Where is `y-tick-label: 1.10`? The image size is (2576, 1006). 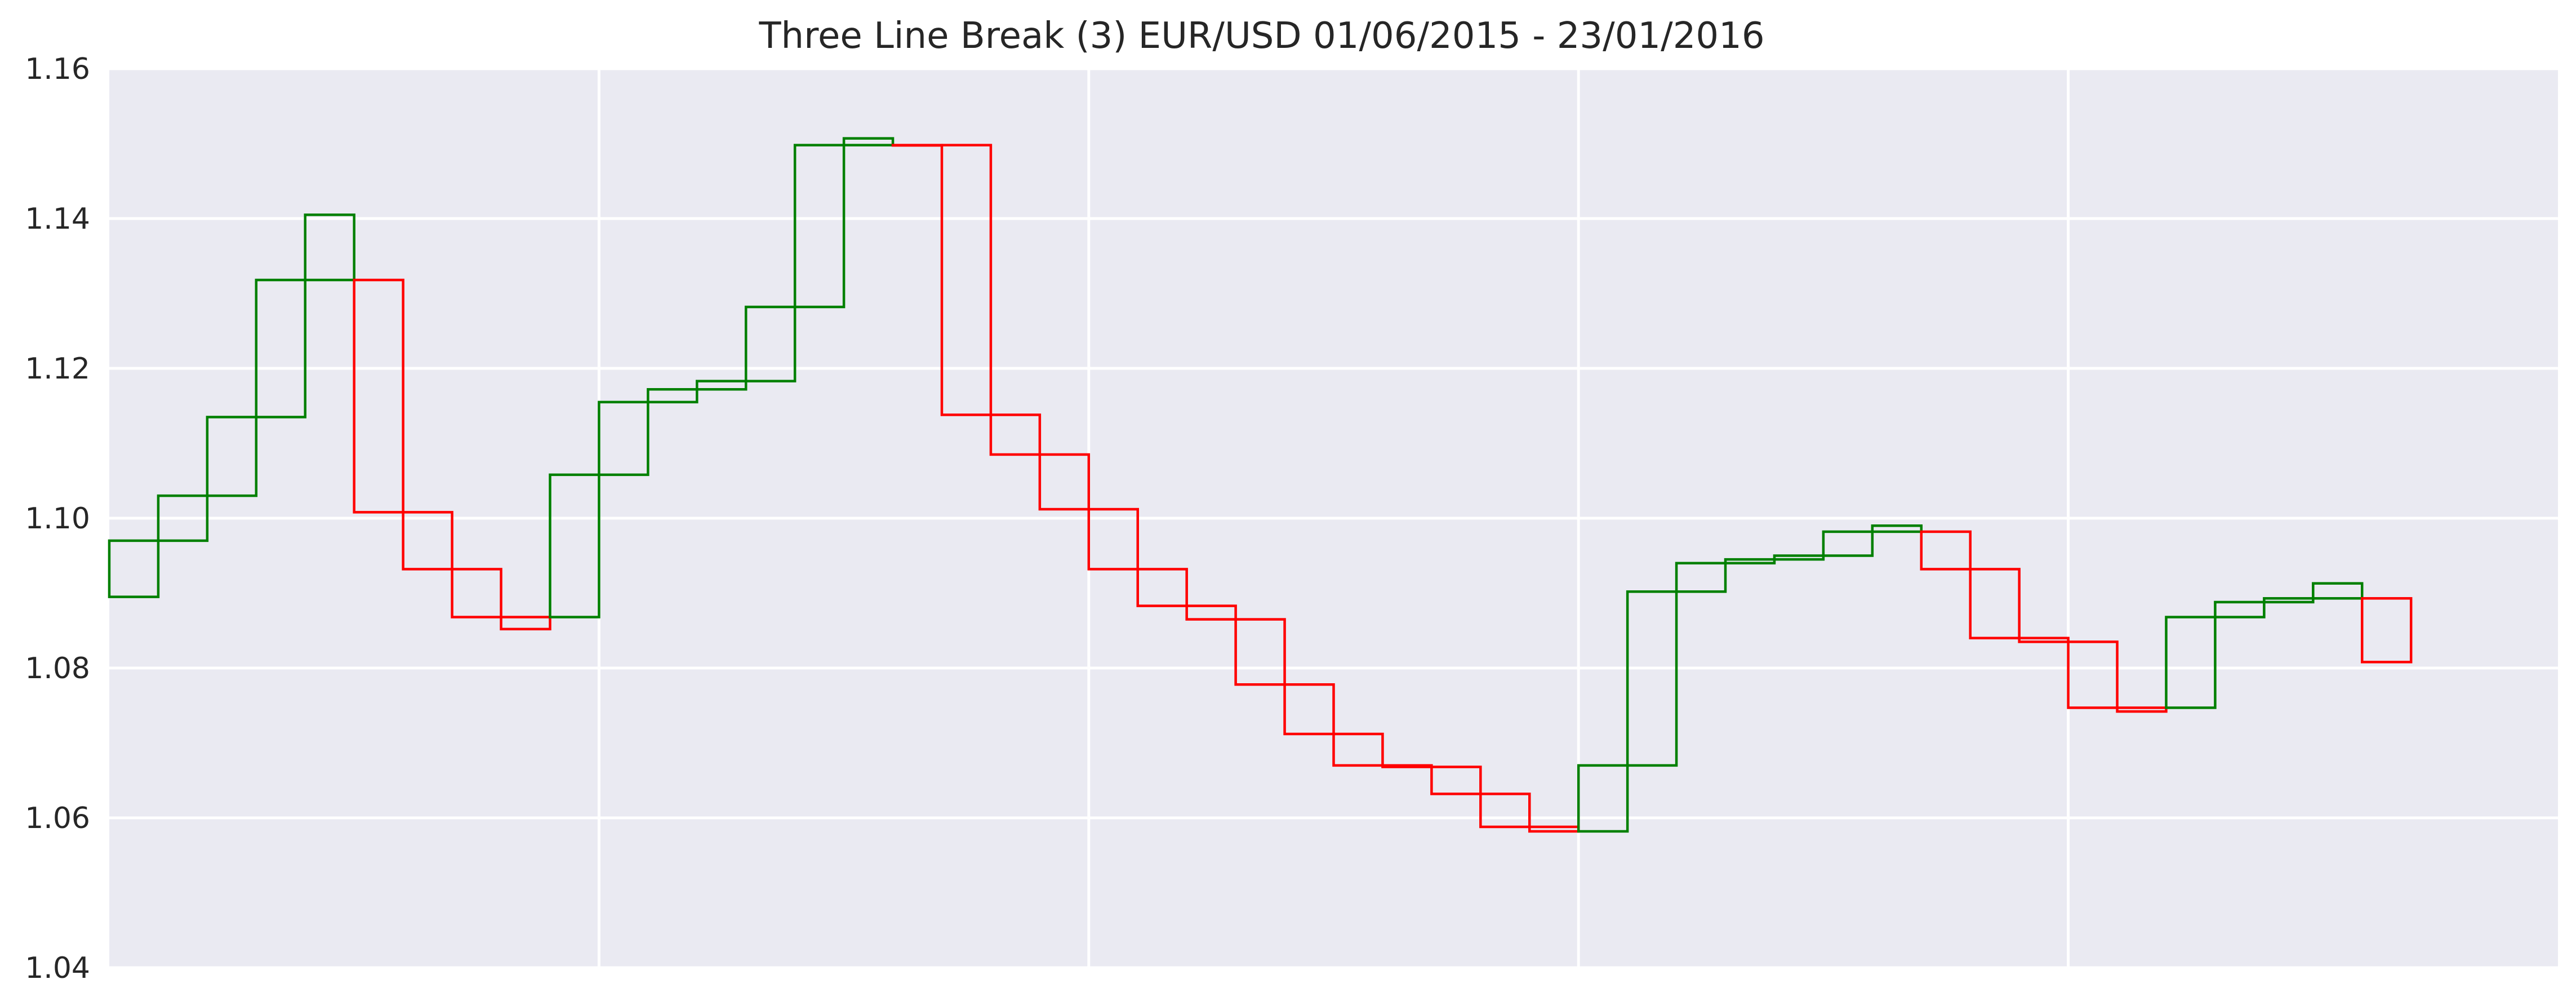 y-tick-label: 1.10 is located at coordinates (57, 519).